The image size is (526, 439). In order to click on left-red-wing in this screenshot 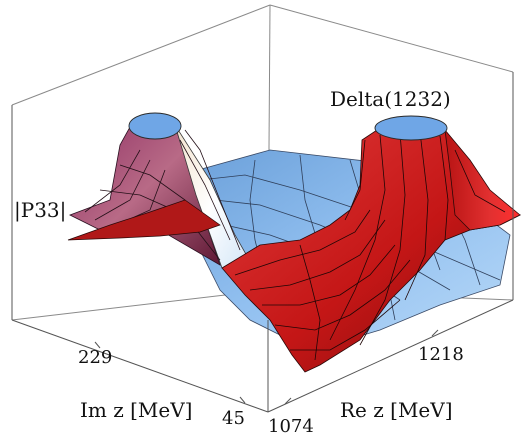, I will do `click(144, 220)`.